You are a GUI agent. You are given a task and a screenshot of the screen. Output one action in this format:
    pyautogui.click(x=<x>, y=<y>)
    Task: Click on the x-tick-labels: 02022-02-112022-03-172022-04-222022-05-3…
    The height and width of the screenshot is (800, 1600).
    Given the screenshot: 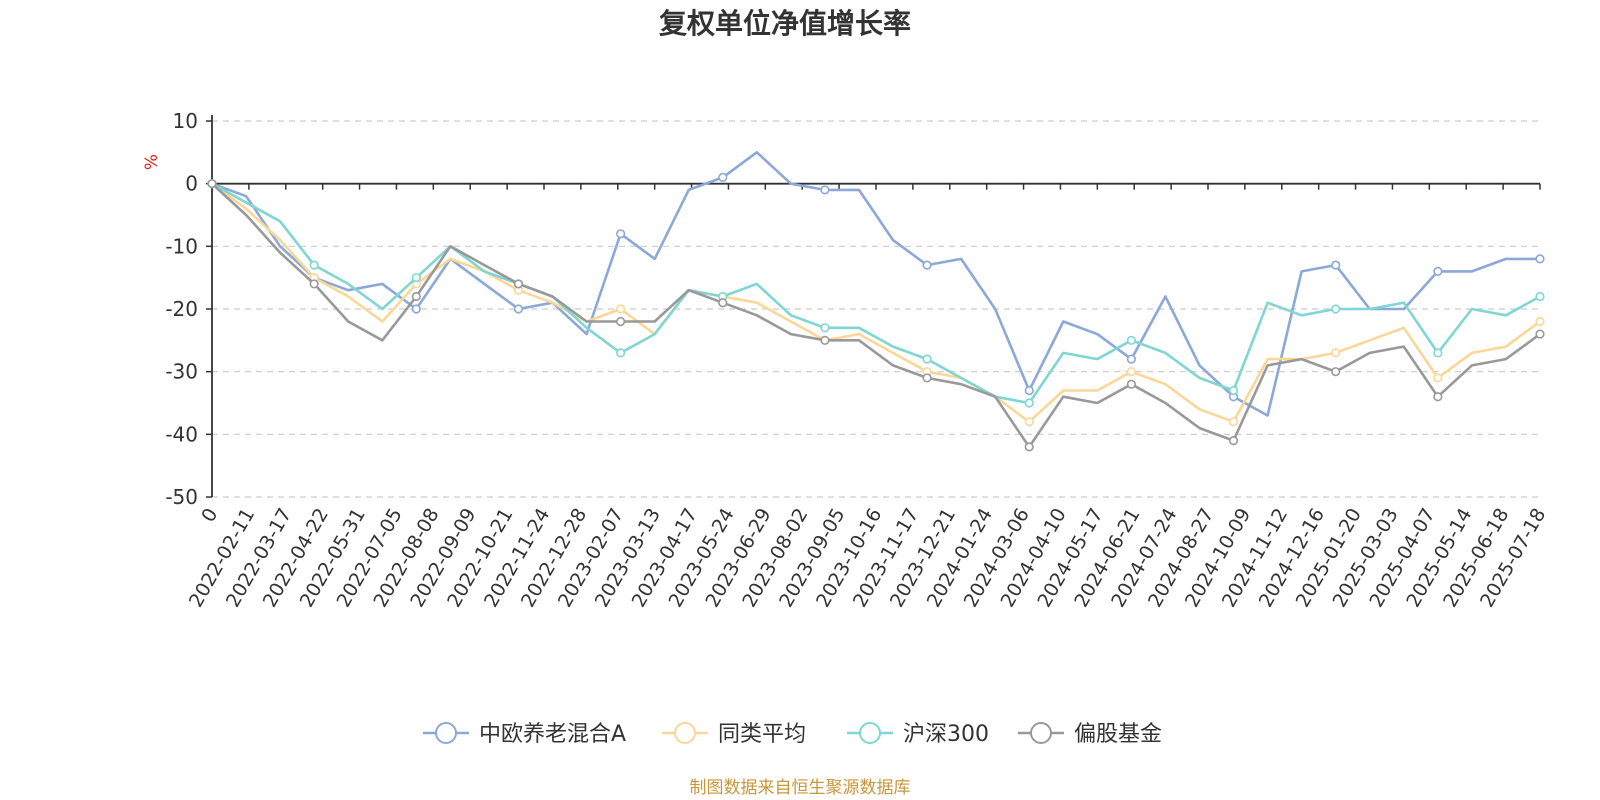 What is the action you would take?
    pyautogui.click(x=867, y=558)
    